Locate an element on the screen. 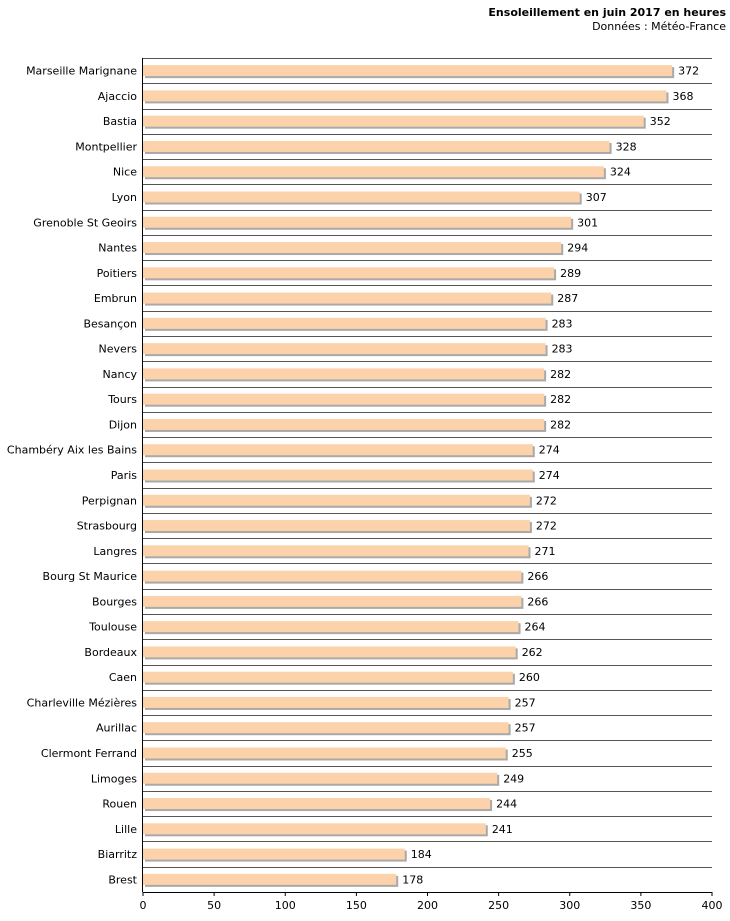 Image resolution: width=730 pixels, height=921 pixels. x-tick-label: 250 is located at coordinates (498, 905).